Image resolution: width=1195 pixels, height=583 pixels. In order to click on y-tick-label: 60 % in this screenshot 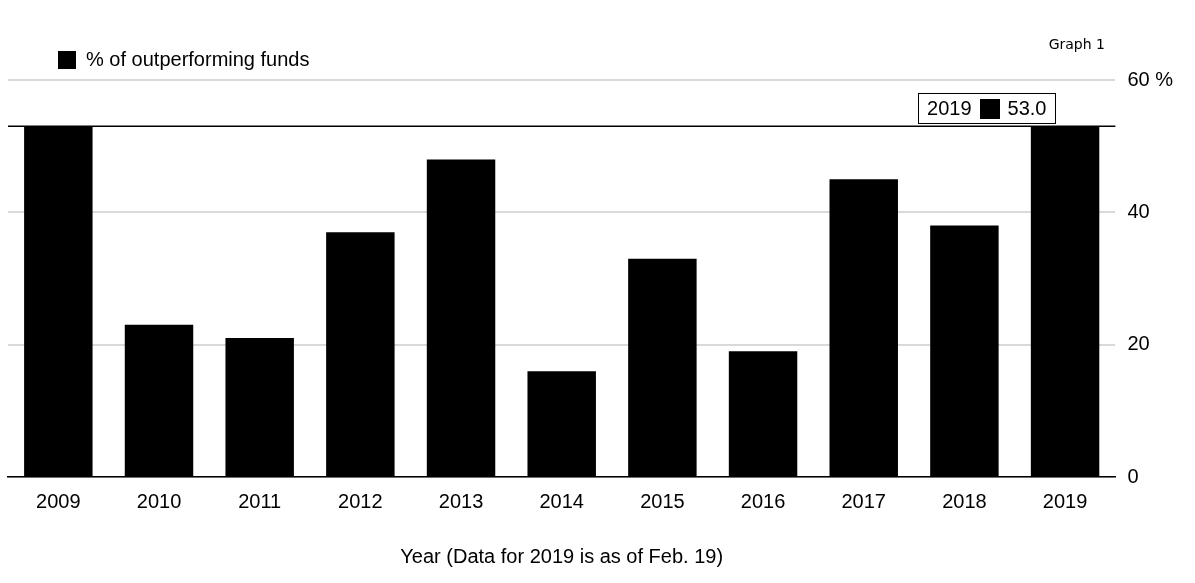, I will do `click(1150, 78)`.